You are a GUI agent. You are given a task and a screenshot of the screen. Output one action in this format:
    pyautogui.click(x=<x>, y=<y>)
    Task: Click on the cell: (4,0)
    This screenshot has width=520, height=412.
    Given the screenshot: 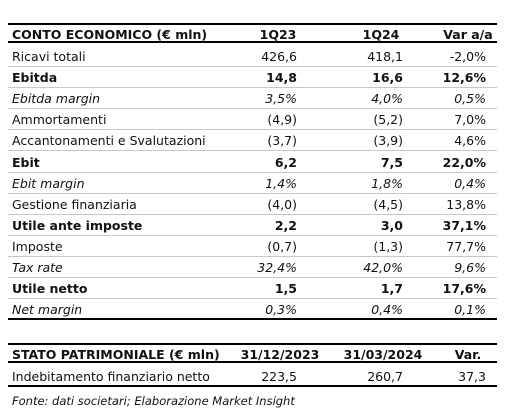 What is the action you would take?
    pyautogui.click(x=282, y=204)
    